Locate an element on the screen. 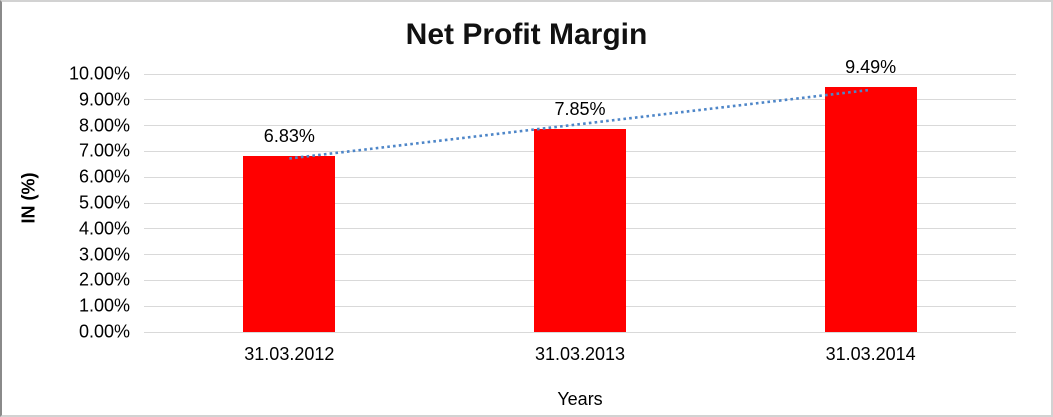 This screenshot has width=1053, height=417. y-tick-label: 1.00% is located at coordinates (104, 305).